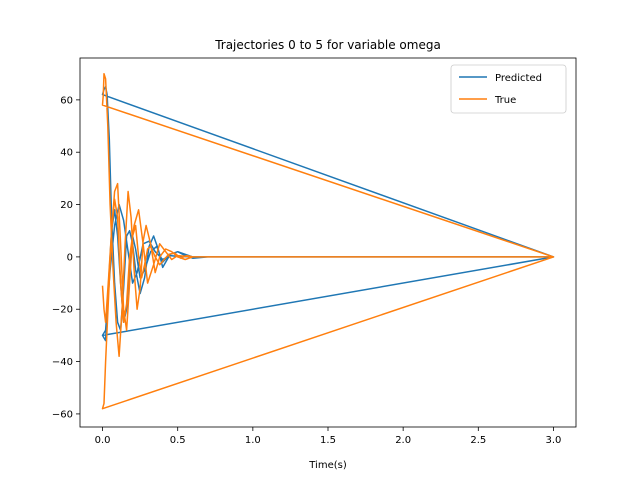 This screenshot has height=480, width=640. Describe the element at coordinates (328, 440) in the screenshot. I see `x-tick-label: 1.5` at that location.